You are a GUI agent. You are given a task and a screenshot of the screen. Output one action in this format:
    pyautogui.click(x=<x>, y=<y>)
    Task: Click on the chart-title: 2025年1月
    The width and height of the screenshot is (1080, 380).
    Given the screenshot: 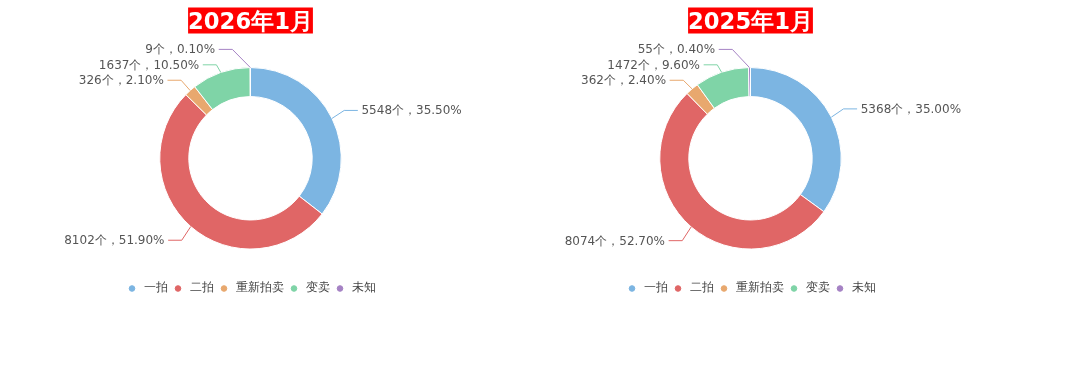 What is the action you would take?
    pyautogui.click(x=750, y=20)
    